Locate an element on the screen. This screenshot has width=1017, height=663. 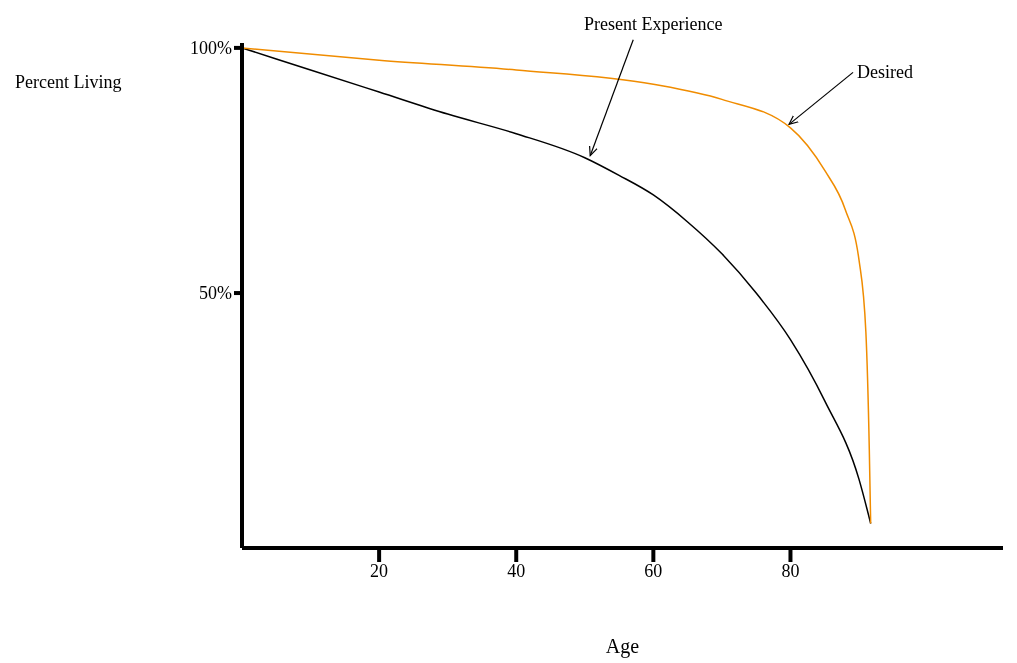
y-axis-title: Percent Living is located at coordinates (68, 82).